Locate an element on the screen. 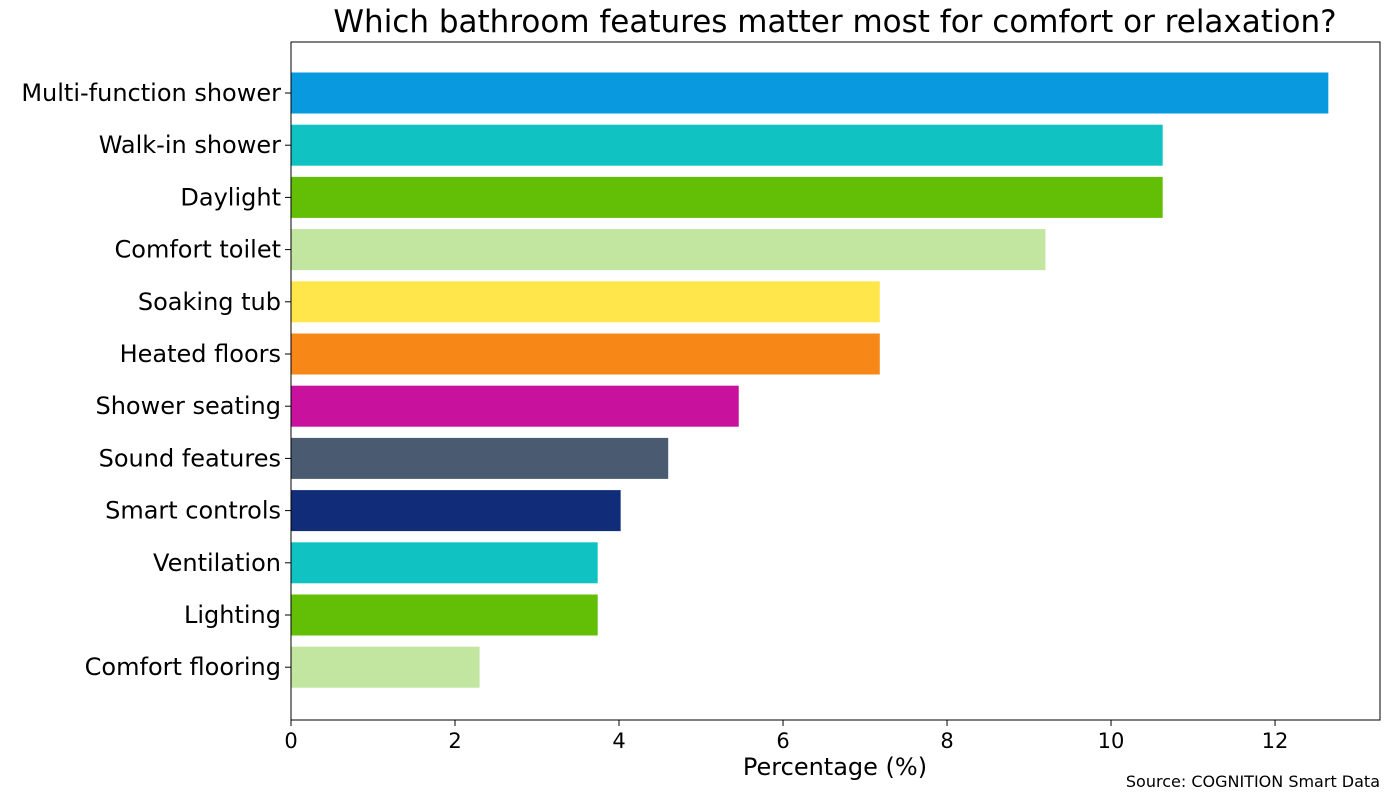 Image resolution: width=1391 pixels, height=801 pixels. x-tick-label: 12 is located at coordinates (1275, 741).